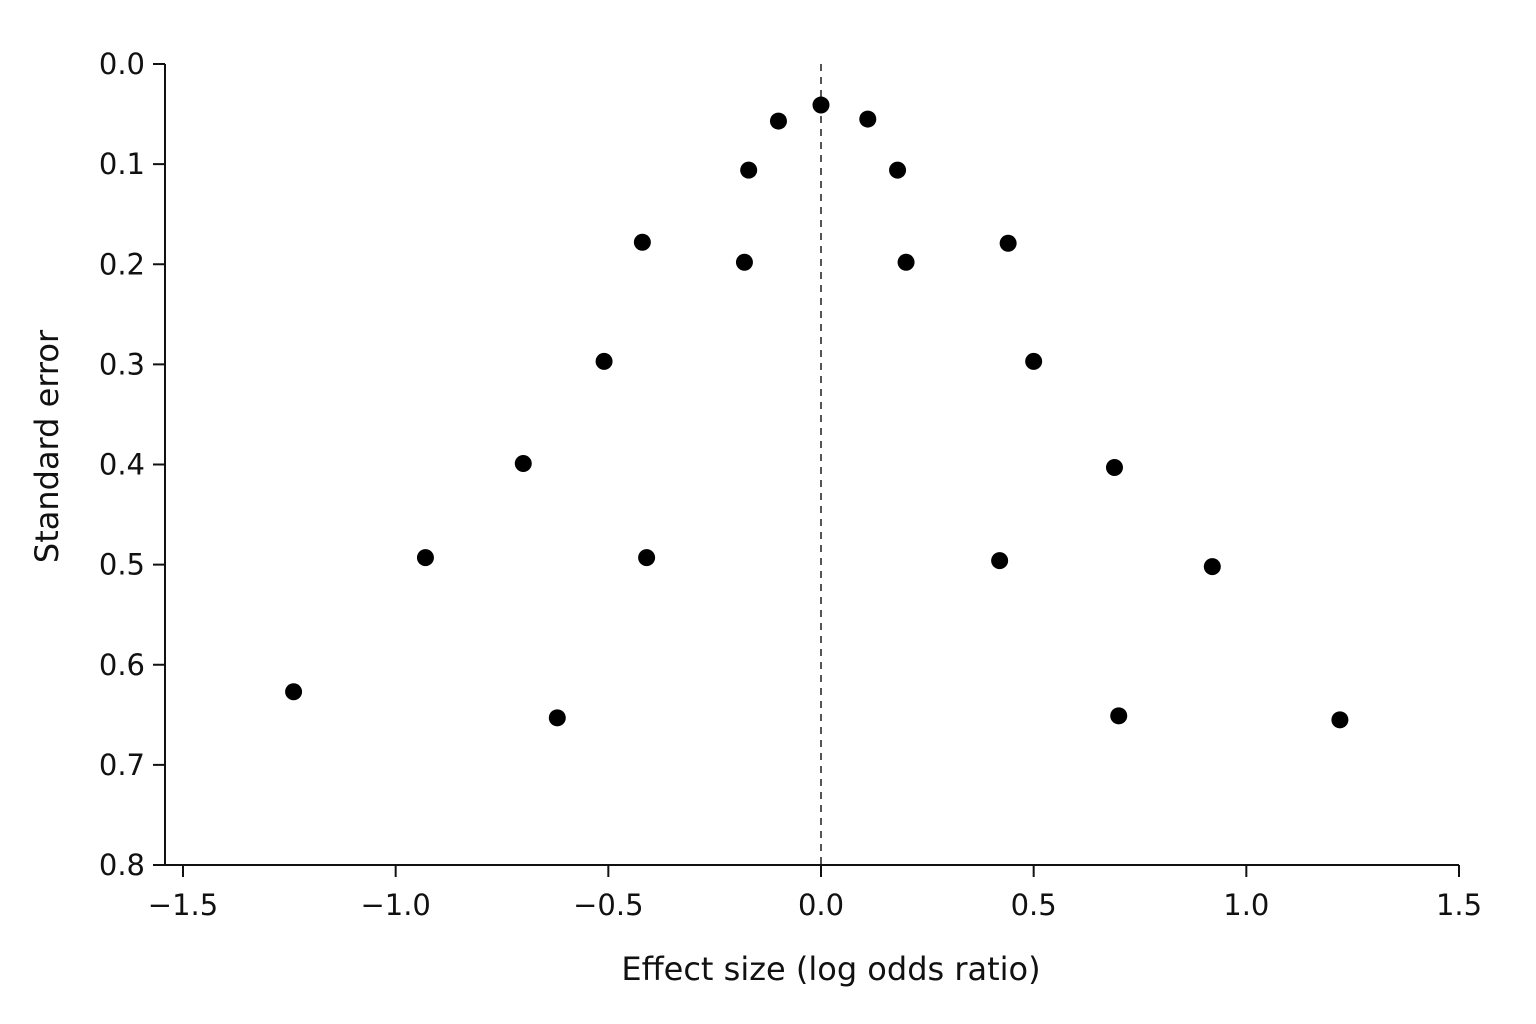 This screenshot has height=1024, width=1536. What do you see at coordinates (821, 905) in the screenshot?
I see `x-tick-label: 0.0` at bounding box center [821, 905].